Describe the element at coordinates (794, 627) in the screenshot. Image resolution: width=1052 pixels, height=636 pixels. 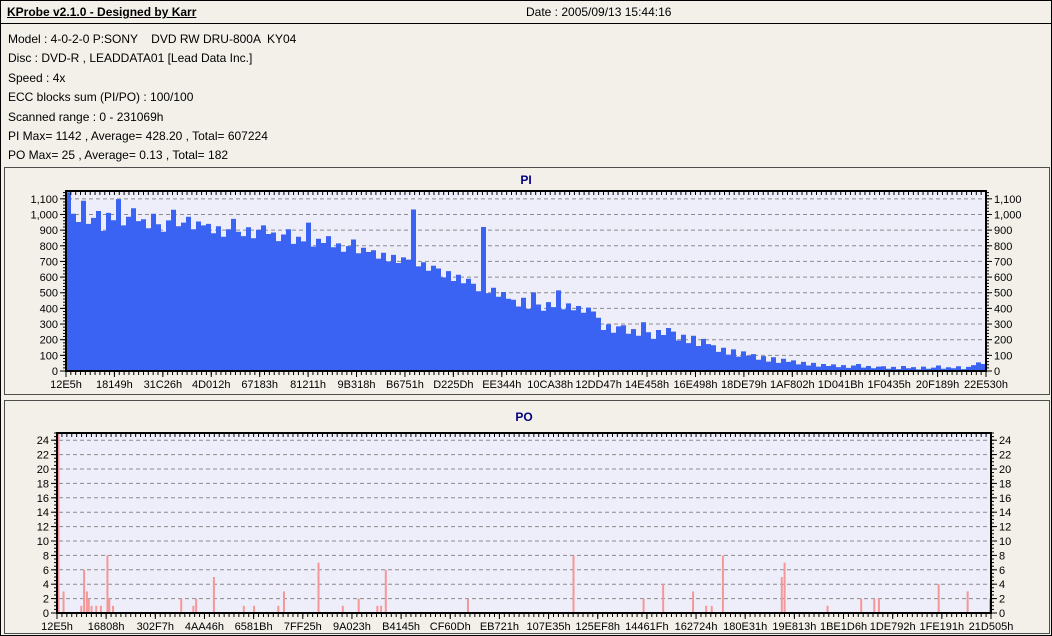
I see `x-tick-label: 19E813h` at that location.